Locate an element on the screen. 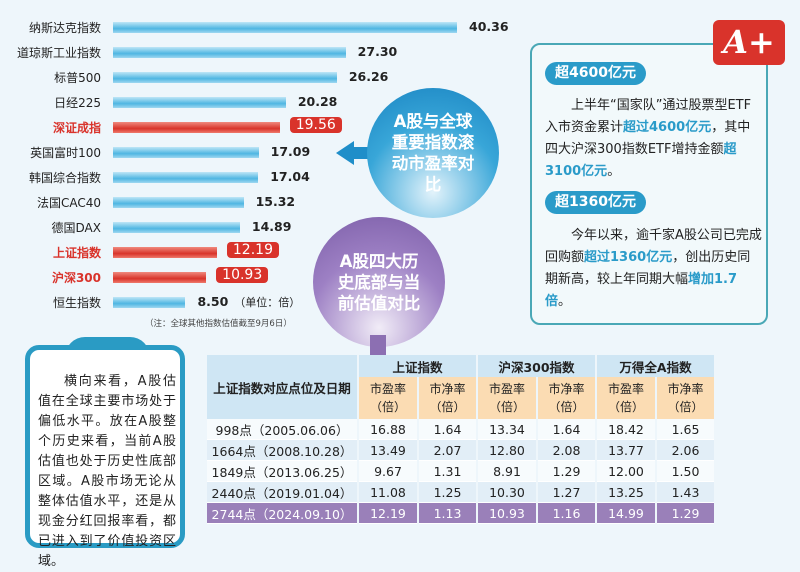 This screenshot has width=800, height=572. value-label: 17.09 is located at coordinates (291, 151).